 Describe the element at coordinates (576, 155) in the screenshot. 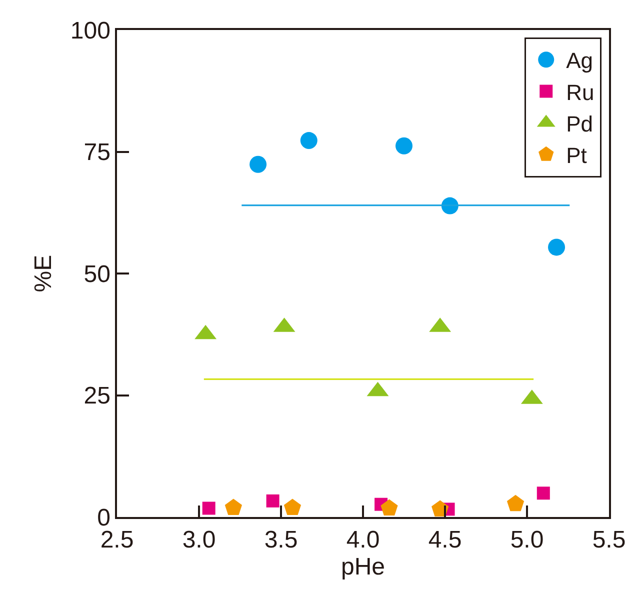

I see `legend-label: Pt` at that location.